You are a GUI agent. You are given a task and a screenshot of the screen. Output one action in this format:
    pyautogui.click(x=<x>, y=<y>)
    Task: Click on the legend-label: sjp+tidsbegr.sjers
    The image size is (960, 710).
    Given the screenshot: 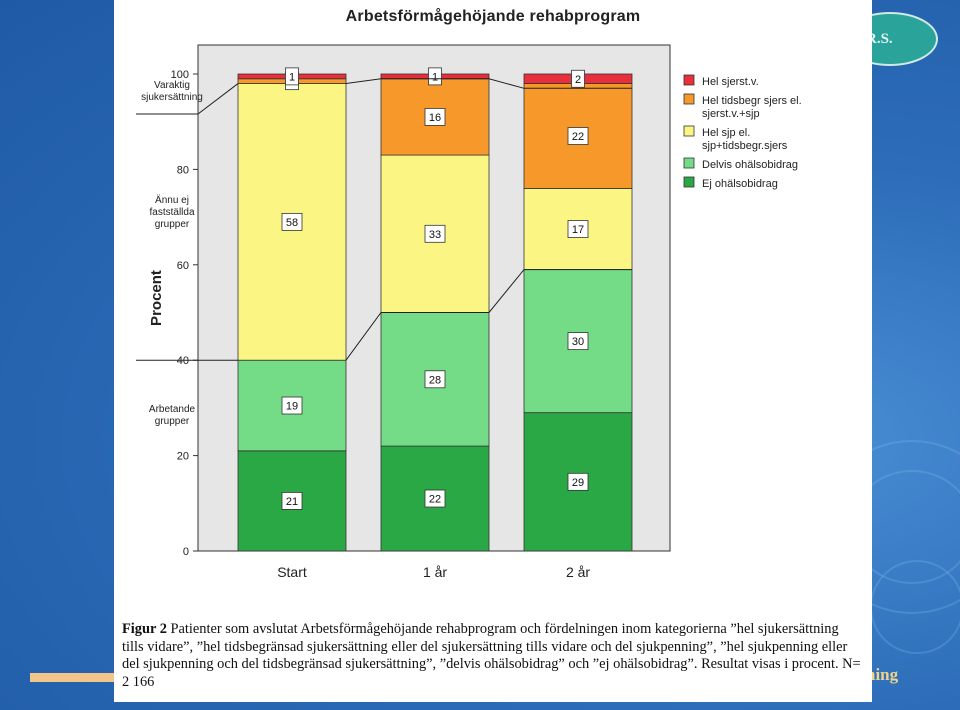 What is the action you would take?
    pyautogui.click(x=745, y=146)
    